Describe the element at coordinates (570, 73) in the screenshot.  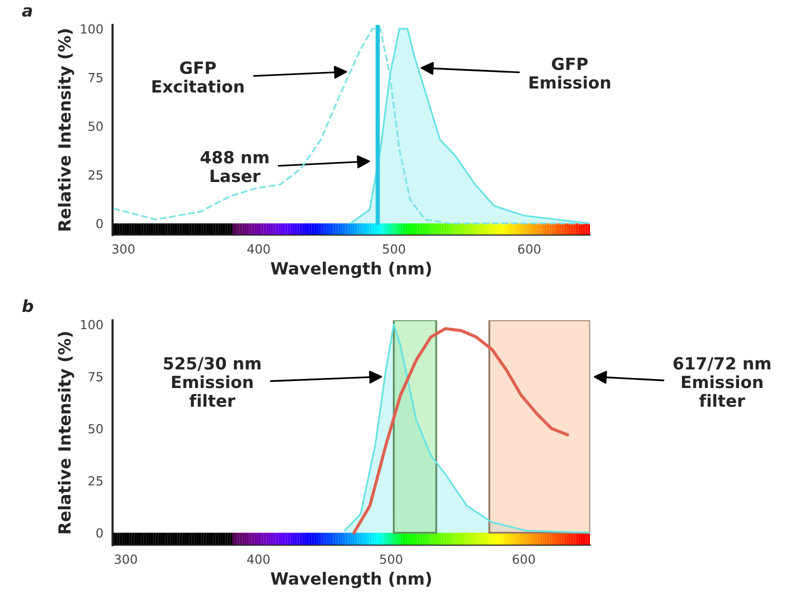
I see `annotation: GFP Emission` at that location.